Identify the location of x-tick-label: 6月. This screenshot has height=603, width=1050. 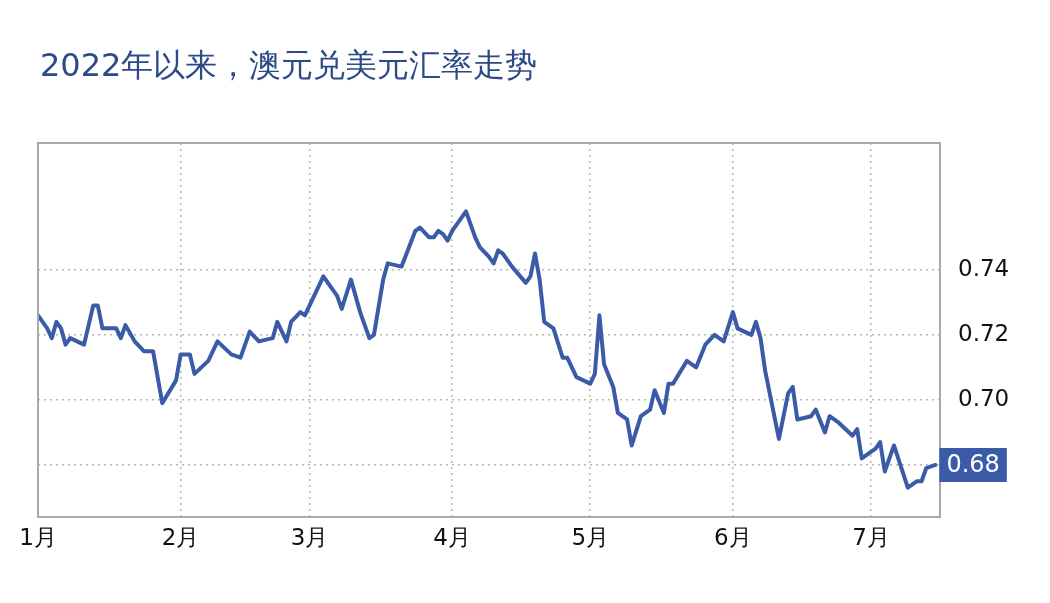
(733, 536).